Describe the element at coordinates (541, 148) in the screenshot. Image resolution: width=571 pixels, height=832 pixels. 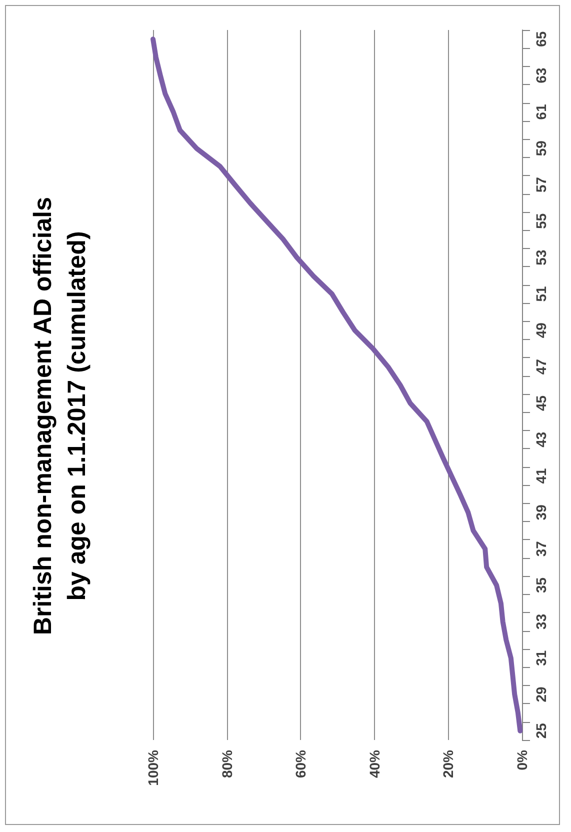
I see `y-tick-label: 59` at that location.